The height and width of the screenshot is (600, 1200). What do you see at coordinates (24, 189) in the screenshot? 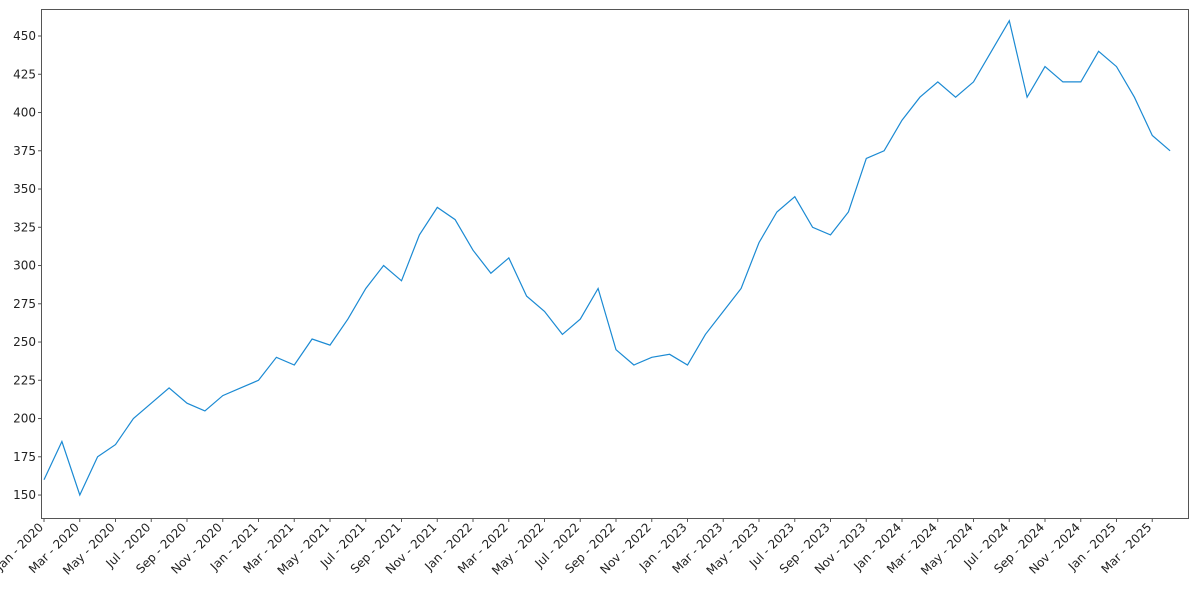
I see `y-tick-label: 350` at bounding box center [24, 189].